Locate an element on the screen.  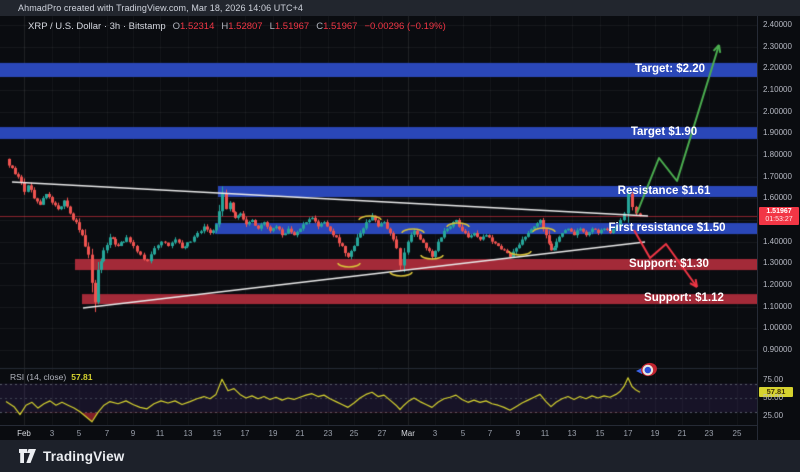
last-price-badge: 1.51967 01:53:27 is located at coordinates (779, 215).